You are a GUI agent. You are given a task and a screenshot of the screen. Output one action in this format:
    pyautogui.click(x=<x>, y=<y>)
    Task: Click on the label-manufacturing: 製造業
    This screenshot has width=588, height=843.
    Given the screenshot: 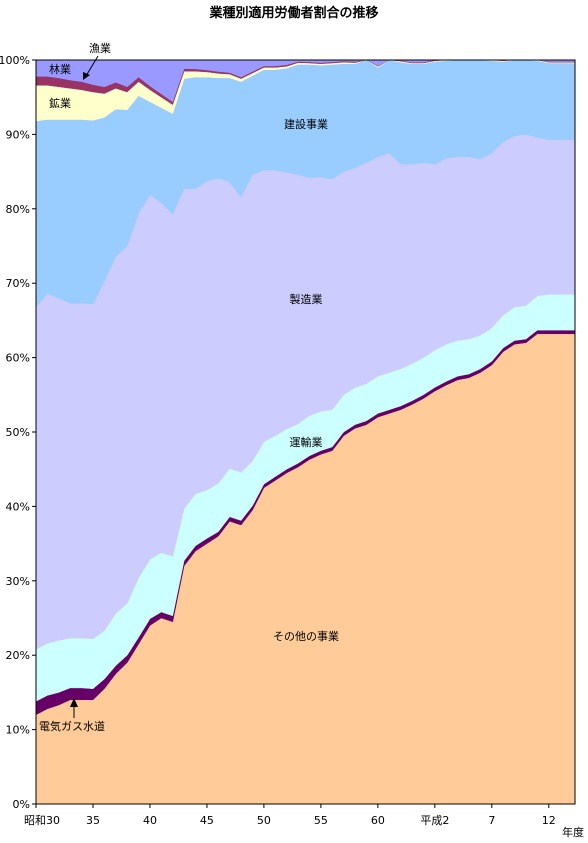 What is the action you would take?
    pyautogui.click(x=306, y=299)
    